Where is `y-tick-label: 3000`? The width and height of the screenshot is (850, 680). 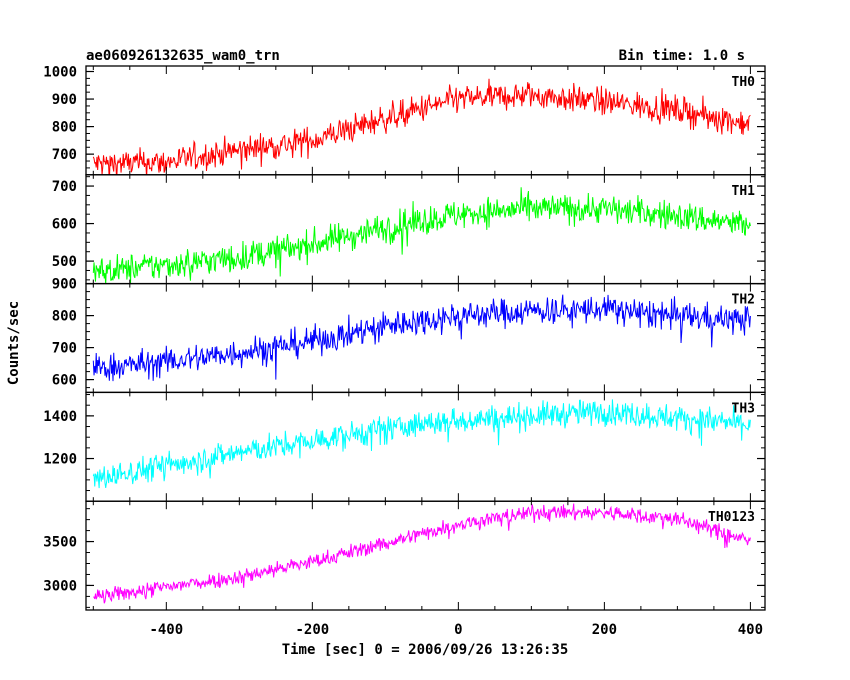 y-tick-label: 3000 is located at coordinates (60, 586).